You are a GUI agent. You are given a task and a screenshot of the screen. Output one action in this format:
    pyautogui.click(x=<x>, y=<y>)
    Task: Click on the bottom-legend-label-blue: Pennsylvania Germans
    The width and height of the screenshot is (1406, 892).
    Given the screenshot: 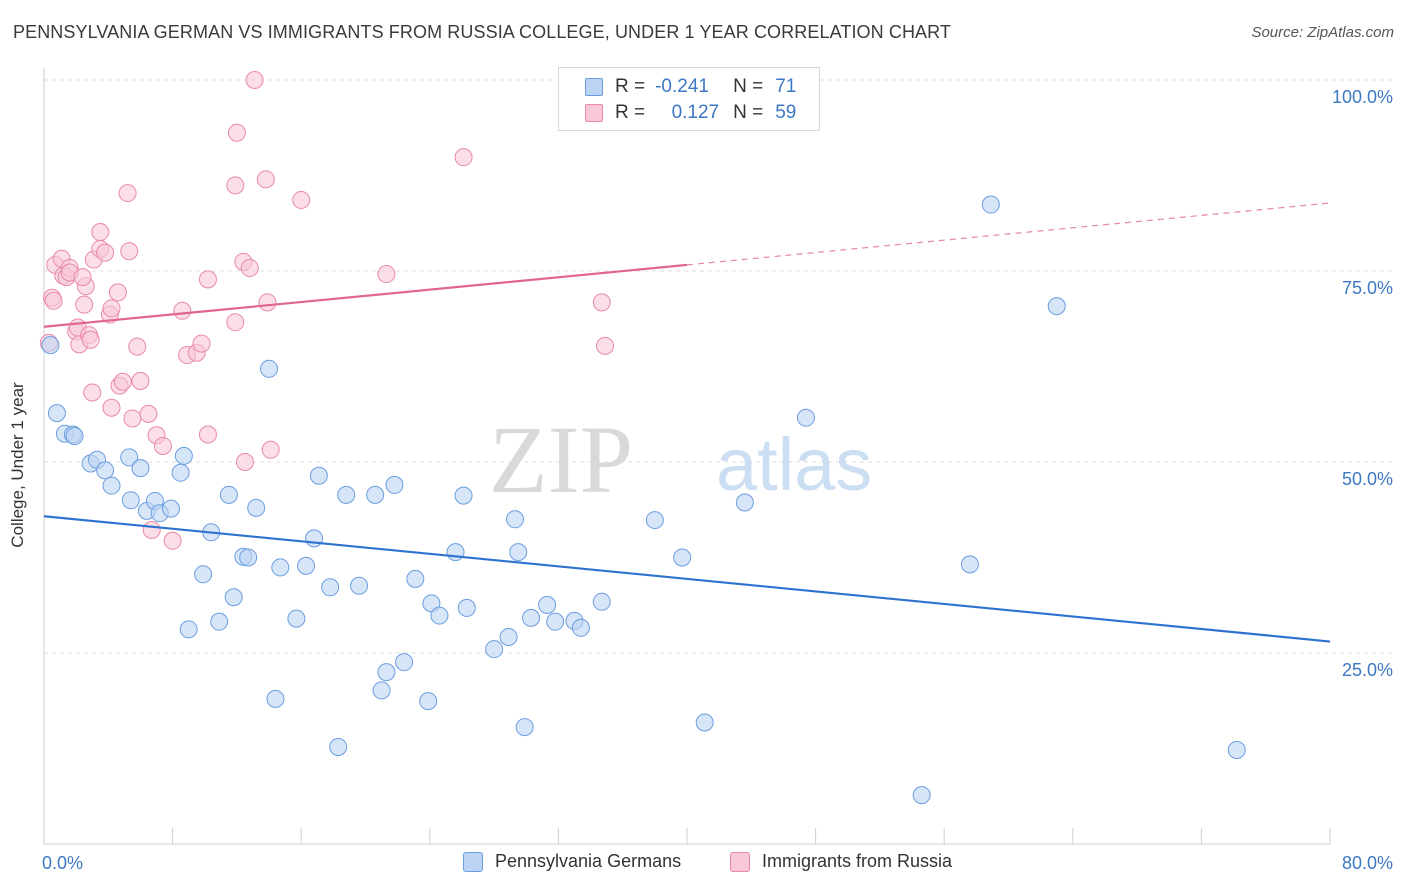 What is the action you would take?
    pyautogui.click(x=588, y=861)
    